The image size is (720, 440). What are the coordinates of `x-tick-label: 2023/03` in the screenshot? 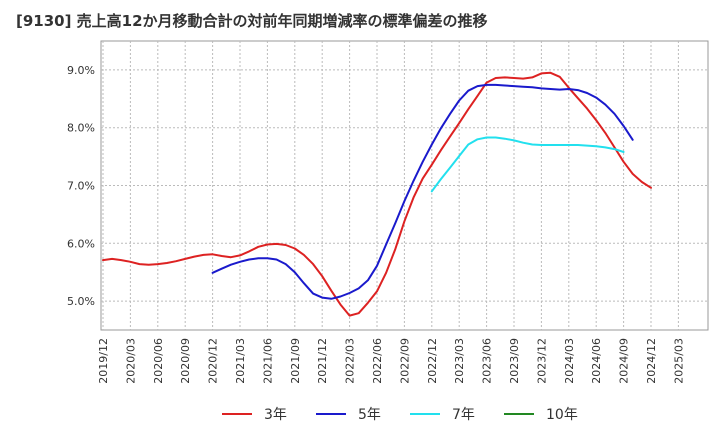 It's located at (459, 361).